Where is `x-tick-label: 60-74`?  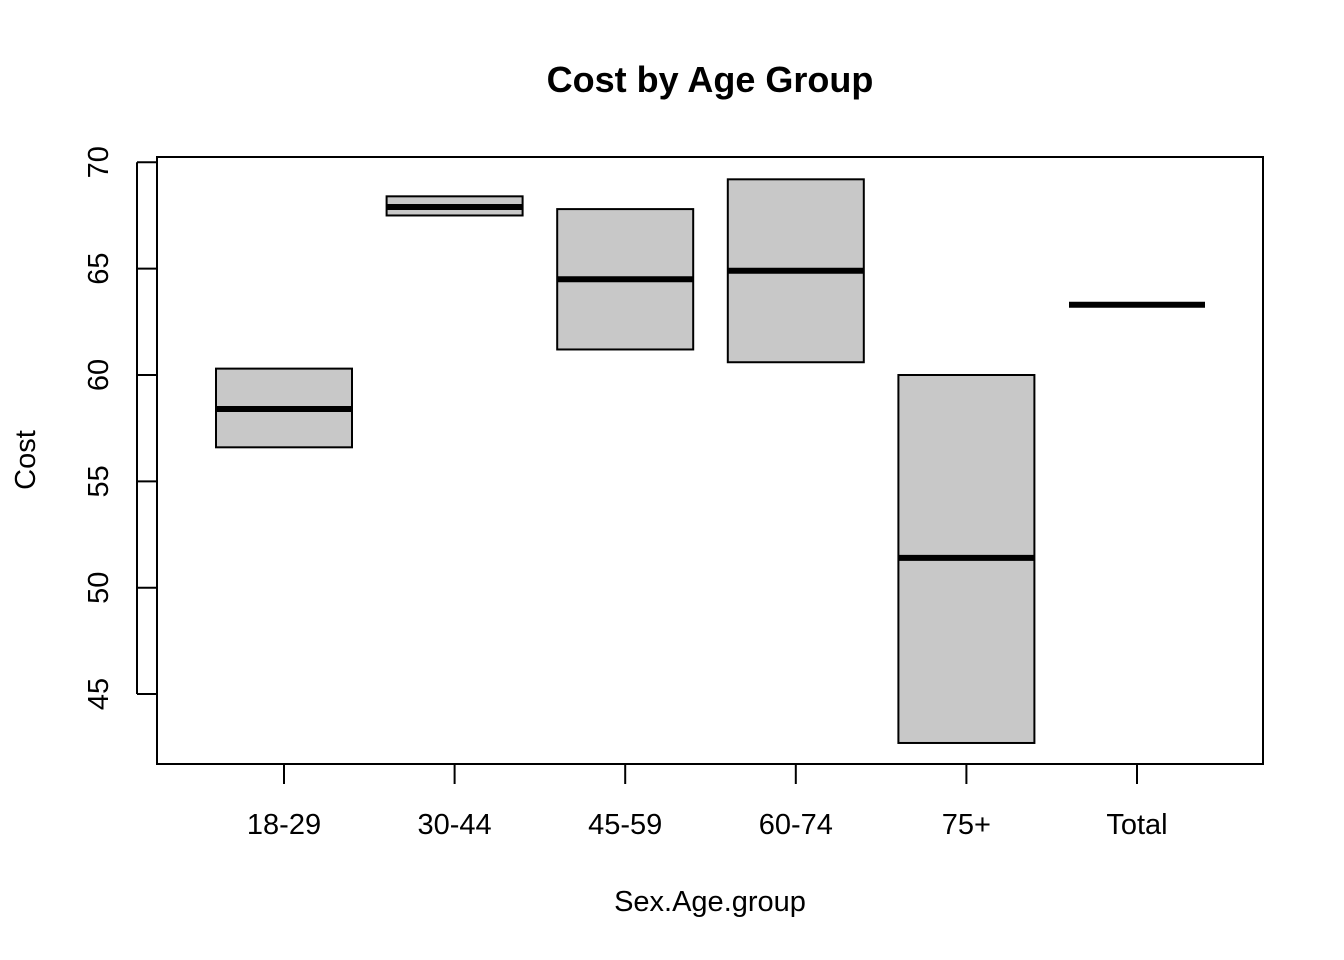
x-tick-label: 60-74 is located at coordinates (796, 825).